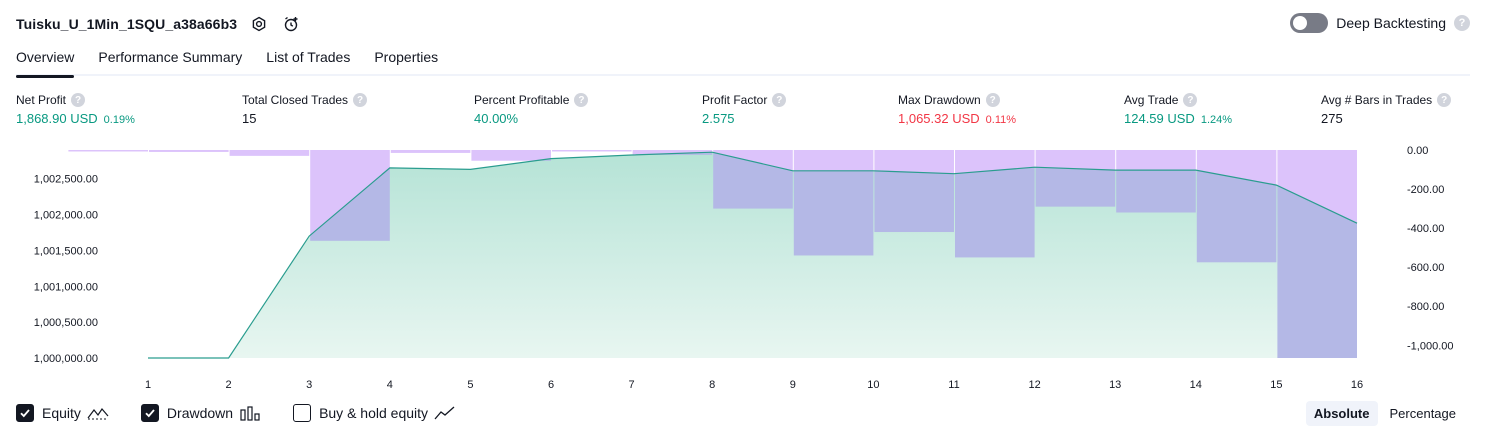 Image resolution: width=1486 pixels, height=438 pixels. What do you see at coordinates (470, 385) in the screenshot?
I see `x-axis-tick: 5` at bounding box center [470, 385].